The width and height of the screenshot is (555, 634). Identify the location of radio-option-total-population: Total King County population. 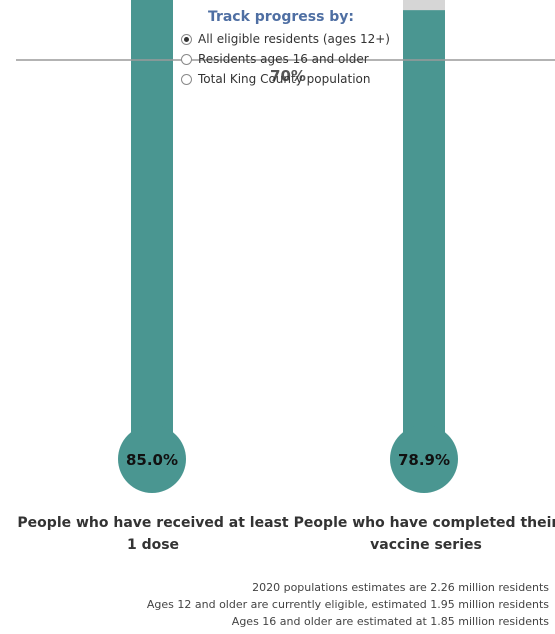
(296, 79).